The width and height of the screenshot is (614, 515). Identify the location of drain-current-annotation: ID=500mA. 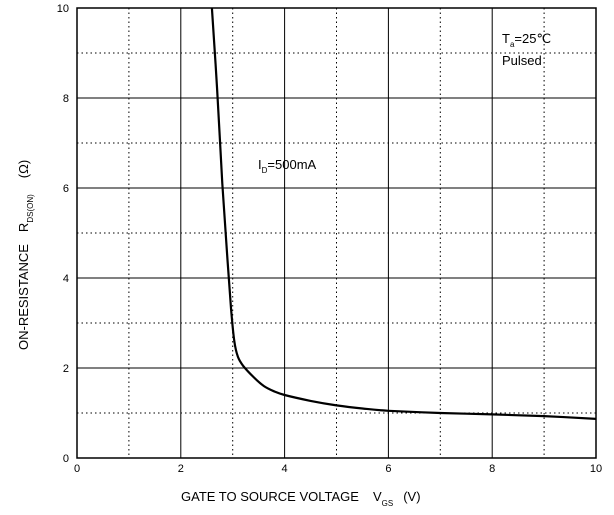
(287, 166).